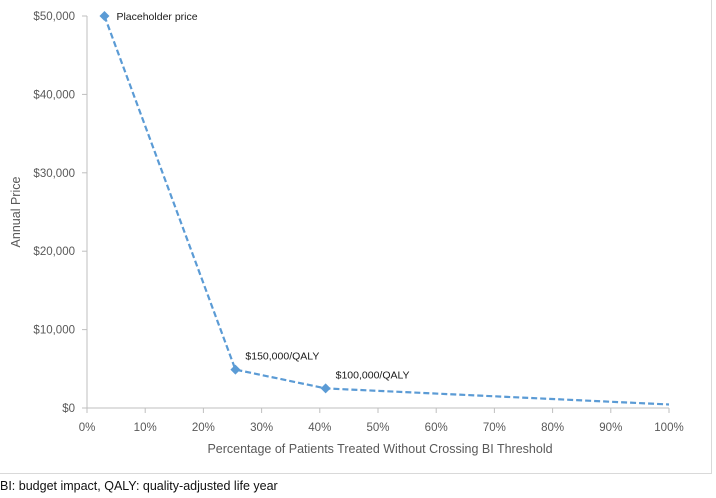 This screenshot has height=498, width=716. Describe the element at coordinates (552, 428) in the screenshot. I see `x-tick-label: 80%` at that location.